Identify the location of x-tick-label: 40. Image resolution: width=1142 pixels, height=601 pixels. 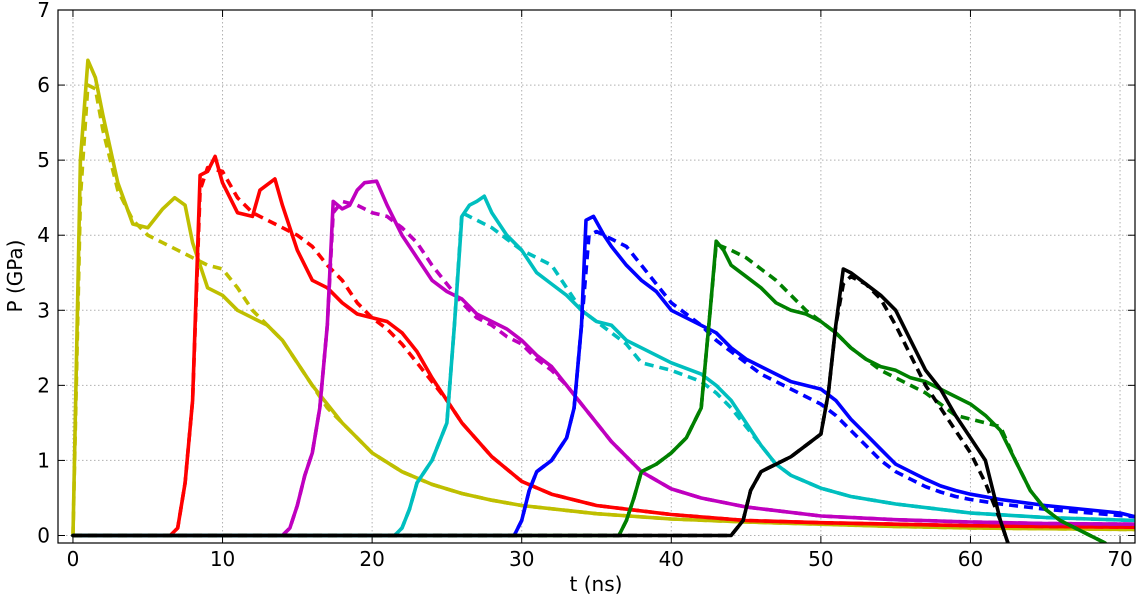
(671, 559).